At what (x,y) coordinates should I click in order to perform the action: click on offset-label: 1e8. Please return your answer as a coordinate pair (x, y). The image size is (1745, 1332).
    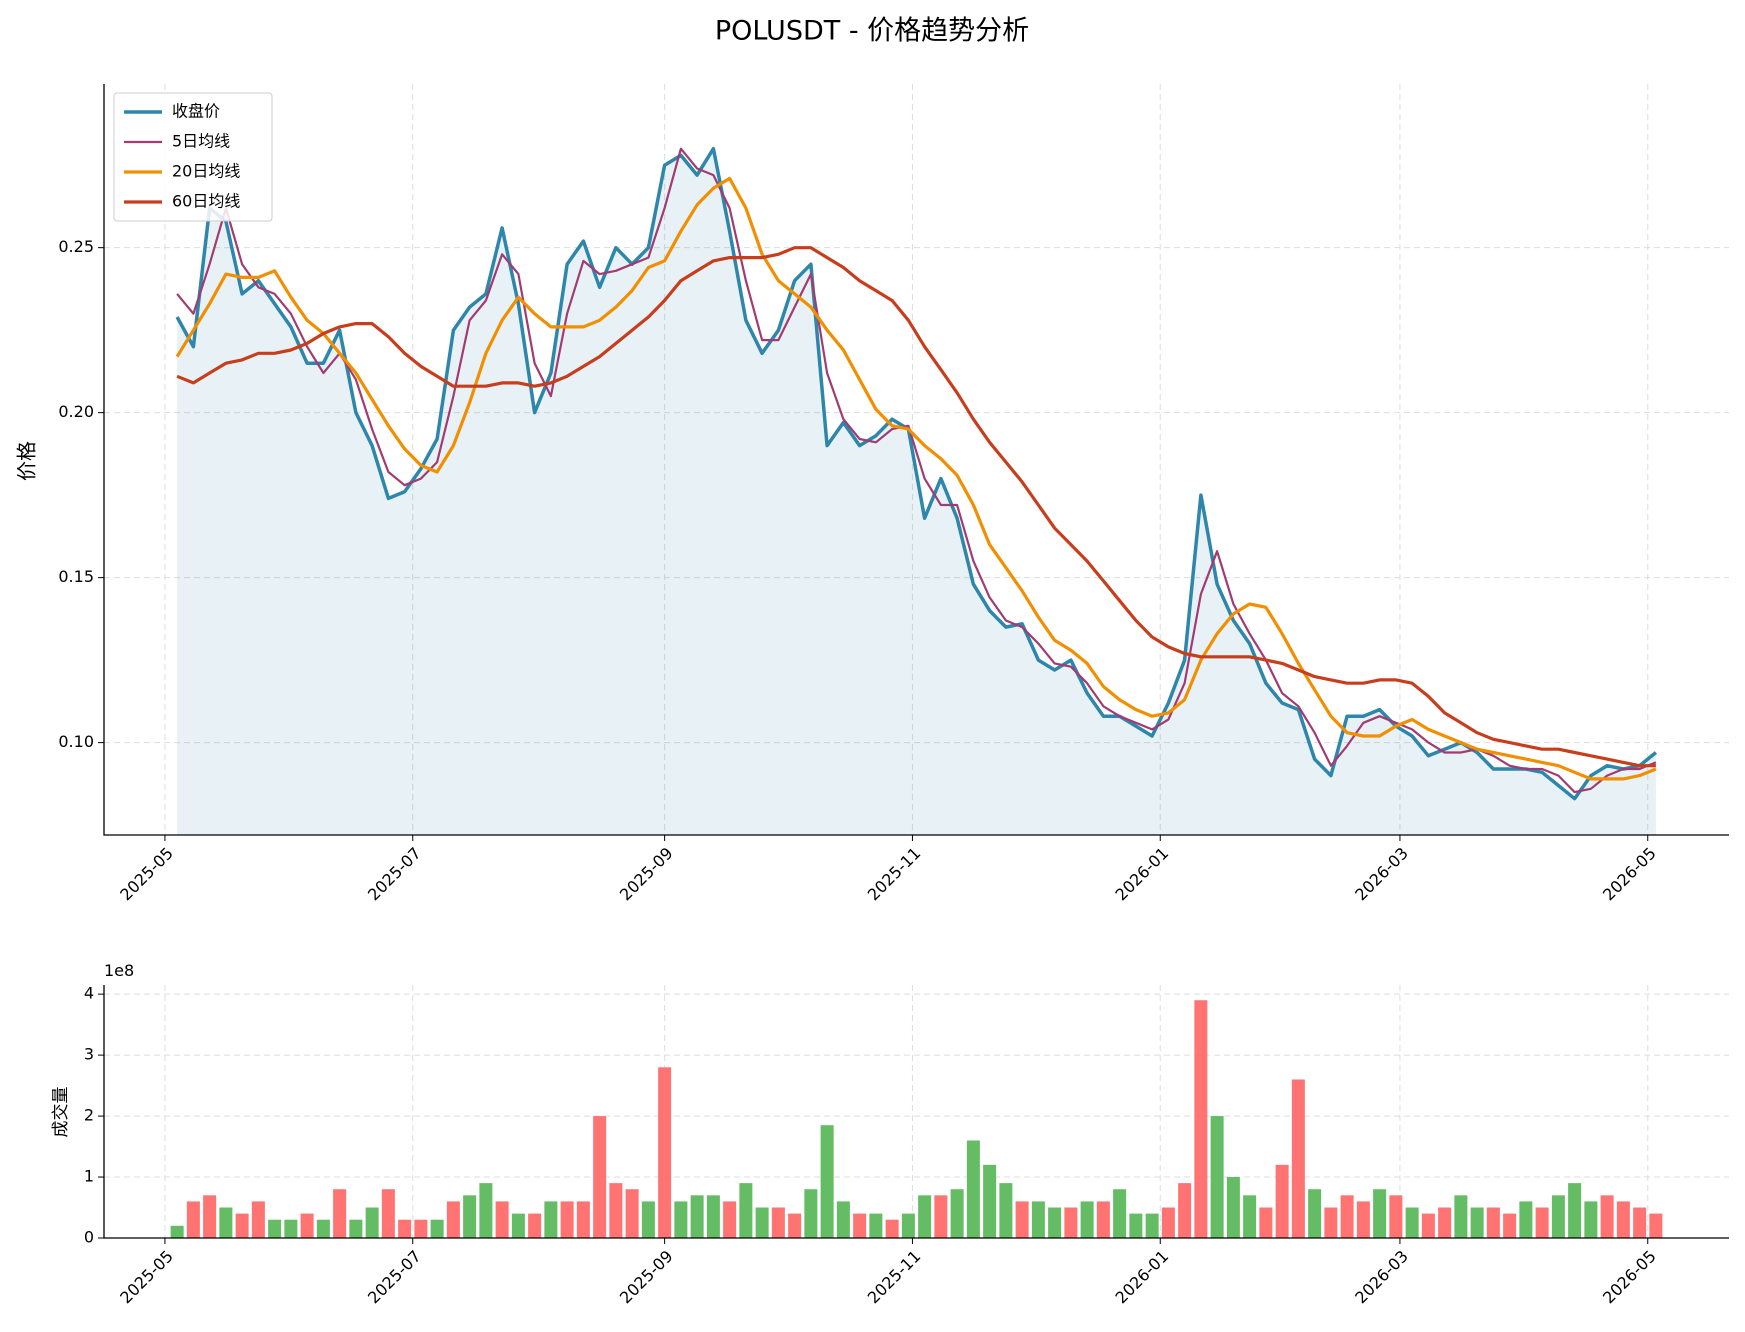
    Looking at the image, I should click on (119, 970).